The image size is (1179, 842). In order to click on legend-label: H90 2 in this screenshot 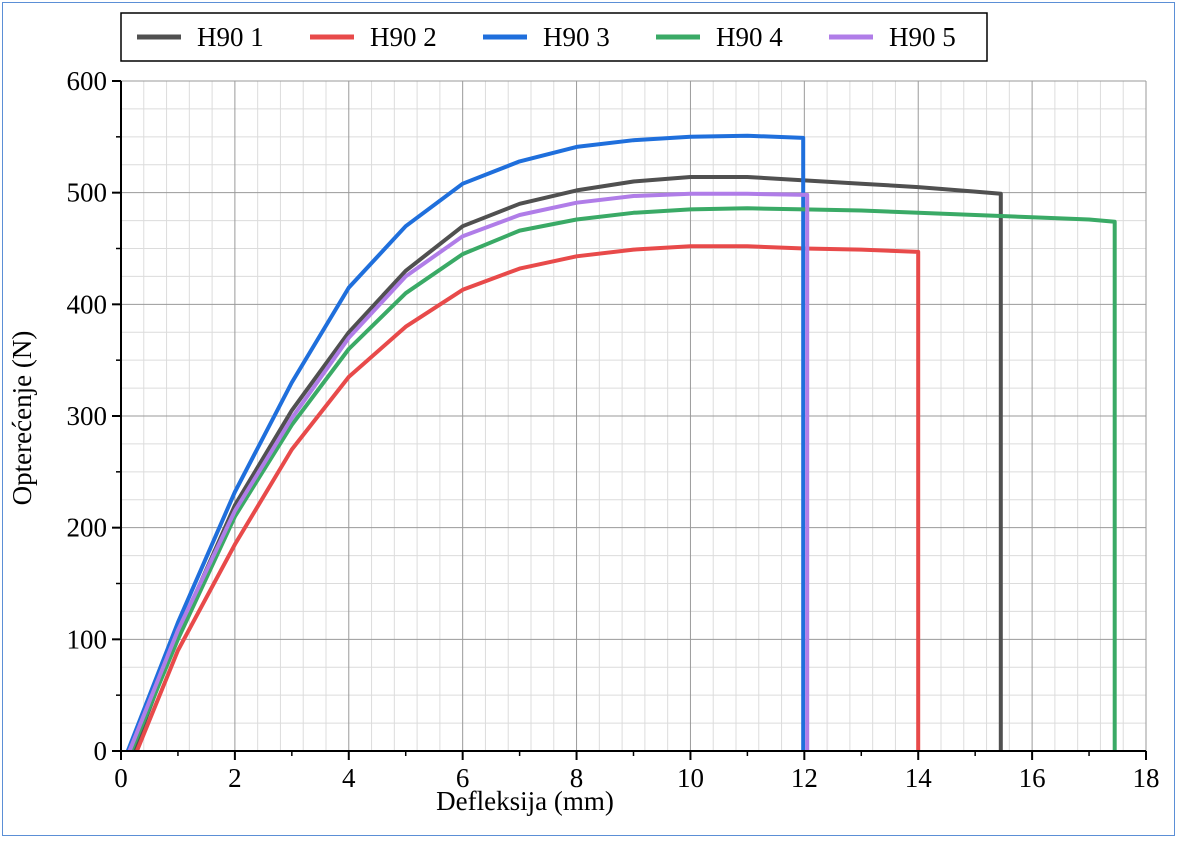, I will do `click(403, 37)`.